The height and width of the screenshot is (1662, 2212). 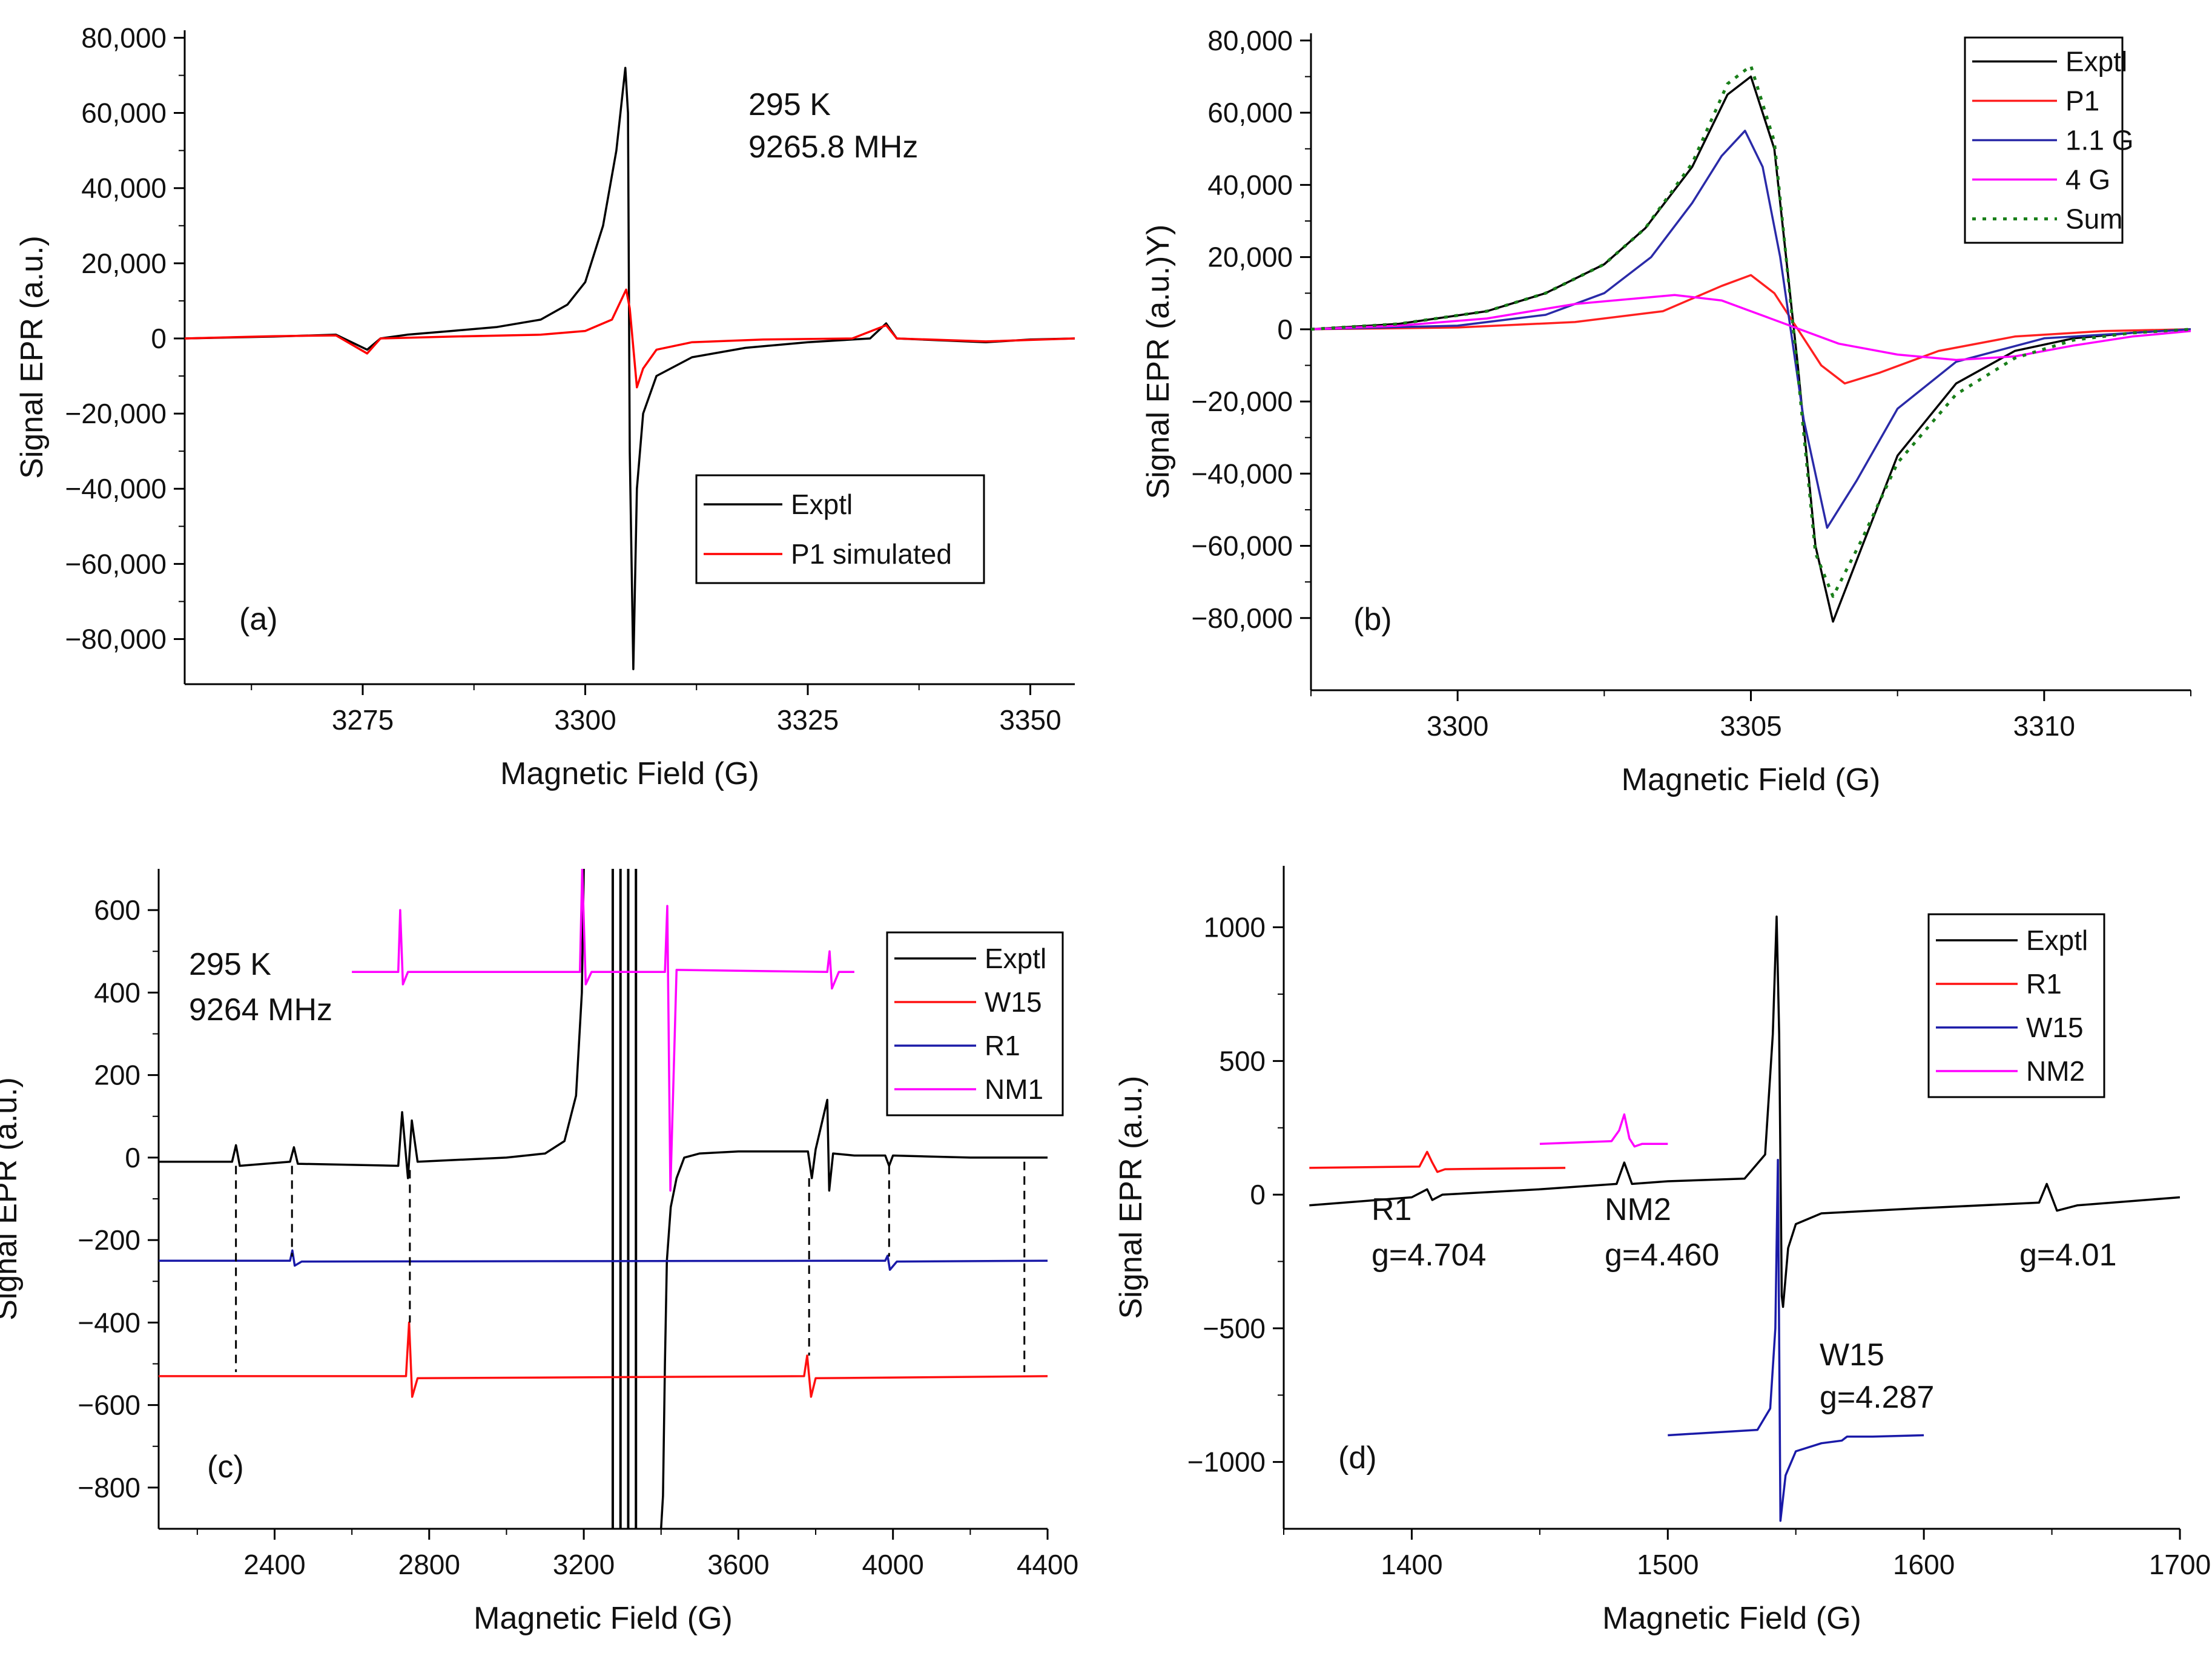 I want to click on series-line-nm1, so click(x=603, y=1030).